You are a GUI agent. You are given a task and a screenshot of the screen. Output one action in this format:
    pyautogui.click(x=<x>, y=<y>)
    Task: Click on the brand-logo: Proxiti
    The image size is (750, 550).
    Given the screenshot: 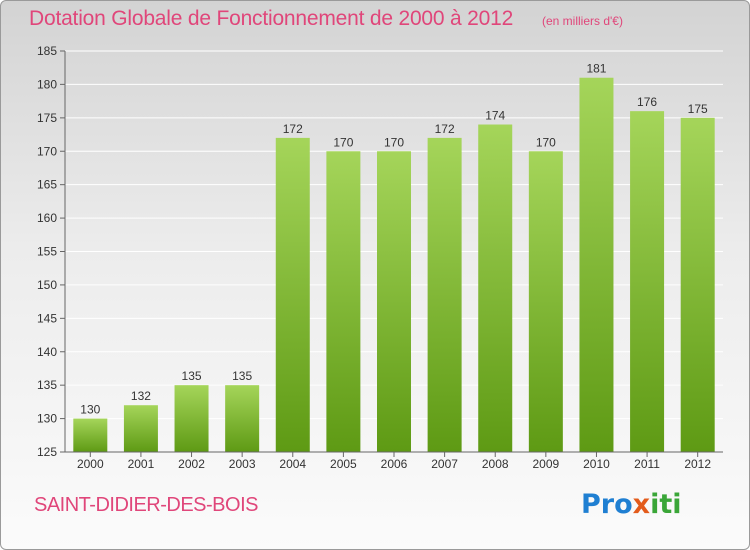 What is the action you would take?
    pyautogui.click(x=631, y=504)
    